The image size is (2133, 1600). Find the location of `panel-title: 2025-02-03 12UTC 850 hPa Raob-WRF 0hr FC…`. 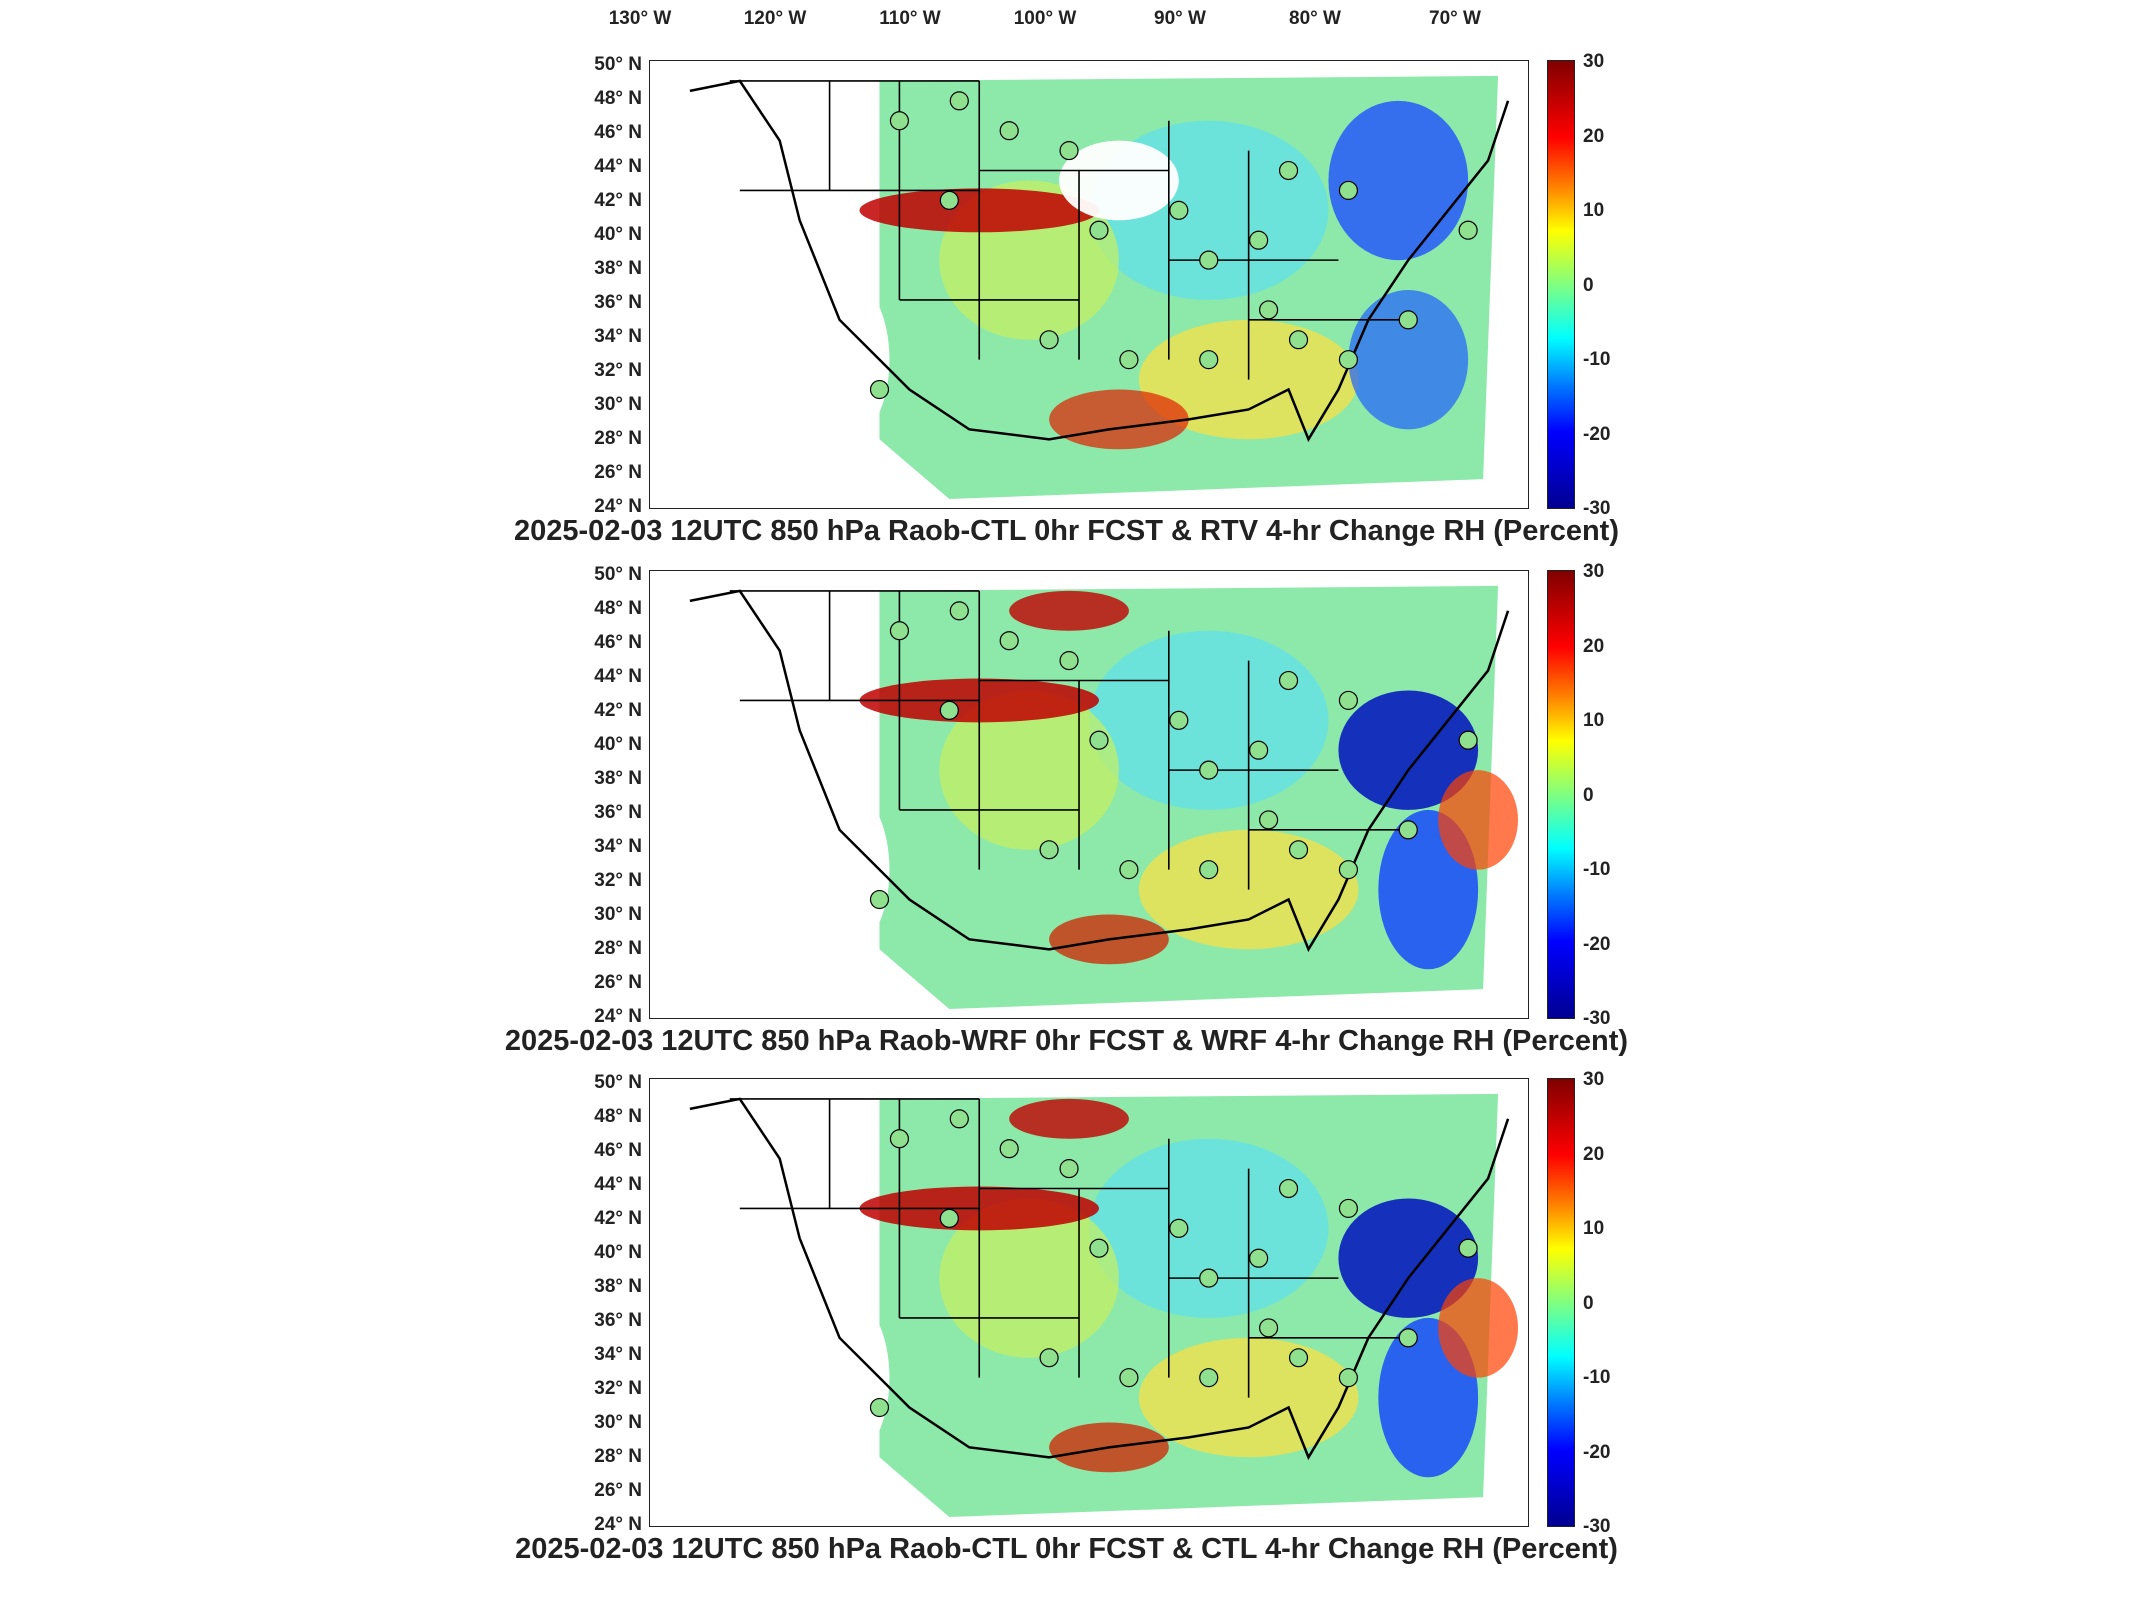

panel-title: 2025-02-03 12UTC 850 hPa Raob-WRF 0hr FC… is located at coordinates (1066, 1041).